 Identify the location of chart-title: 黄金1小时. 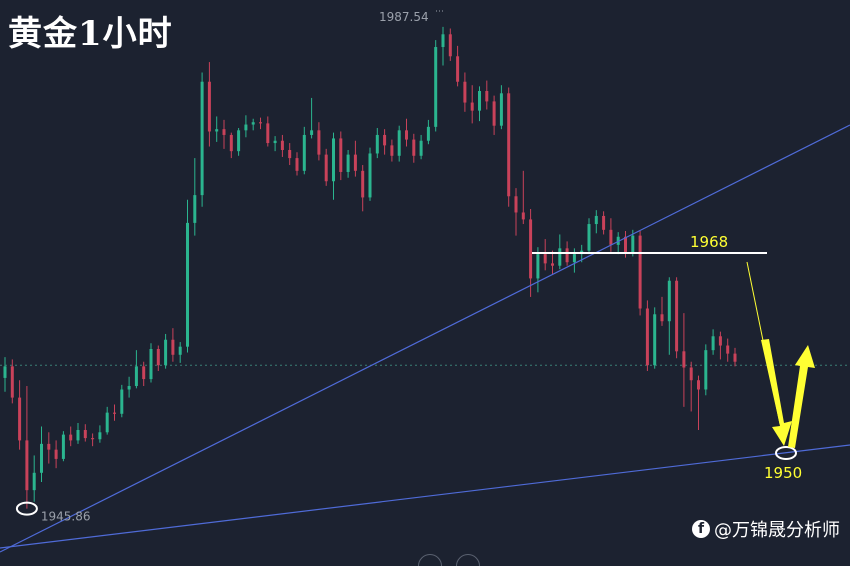
(90, 30).